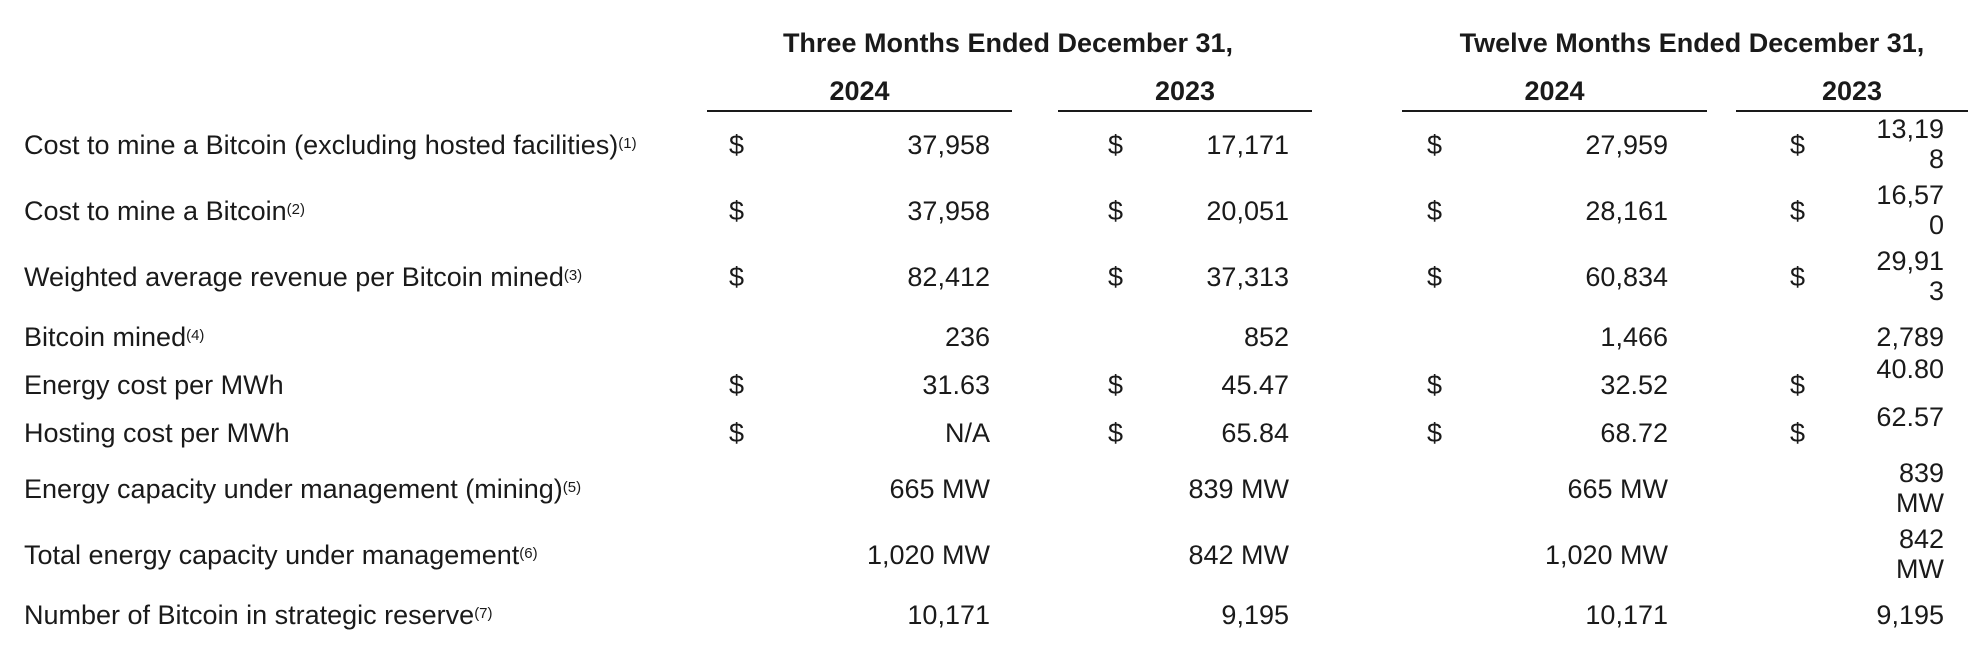 The image size is (1976, 652). I want to click on row-label-text: Number of Bitcoin in strategic reserve, so click(249, 615).